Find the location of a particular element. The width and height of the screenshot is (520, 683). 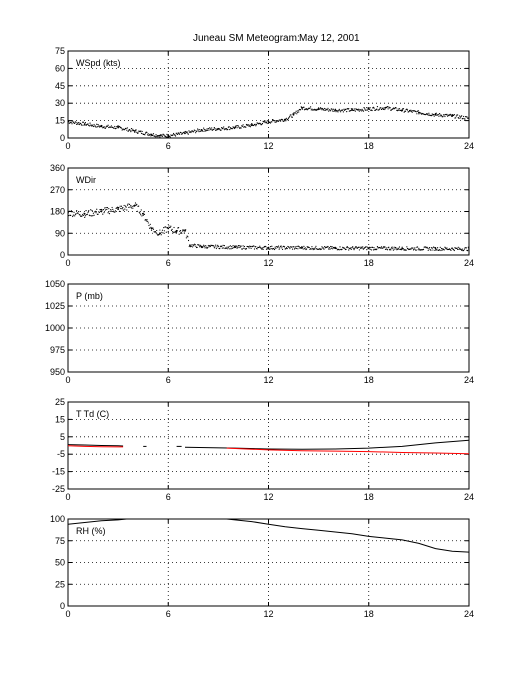

y-tick-label: 0 is located at coordinates (62, 138).